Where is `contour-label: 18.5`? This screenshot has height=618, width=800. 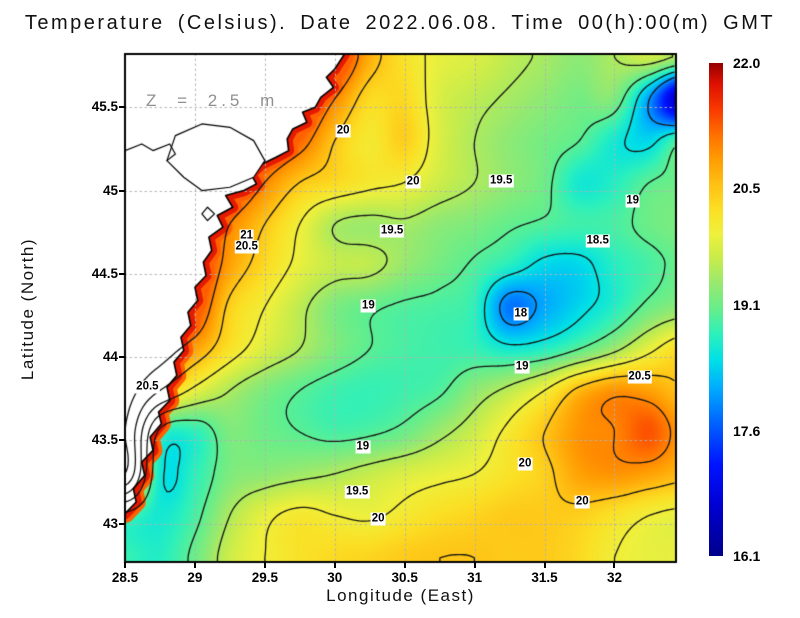
contour-label: 18.5 is located at coordinates (597, 241).